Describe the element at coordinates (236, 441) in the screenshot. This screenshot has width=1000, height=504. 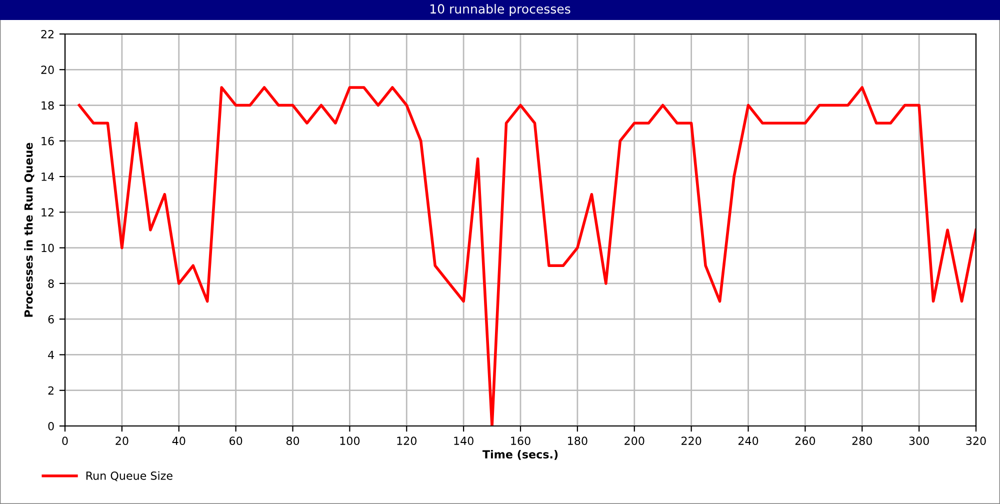
I see `x-tick-label: 60` at that location.